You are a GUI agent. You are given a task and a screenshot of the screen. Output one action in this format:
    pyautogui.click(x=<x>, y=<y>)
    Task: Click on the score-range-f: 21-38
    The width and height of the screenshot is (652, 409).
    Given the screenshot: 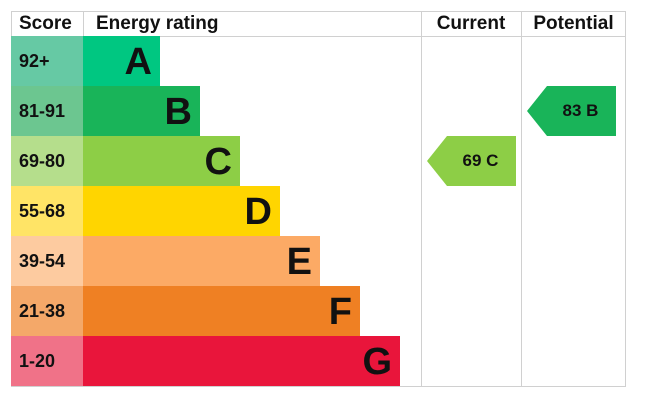 What is the action you would take?
    pyautogui.click(x=47, y=311)
    